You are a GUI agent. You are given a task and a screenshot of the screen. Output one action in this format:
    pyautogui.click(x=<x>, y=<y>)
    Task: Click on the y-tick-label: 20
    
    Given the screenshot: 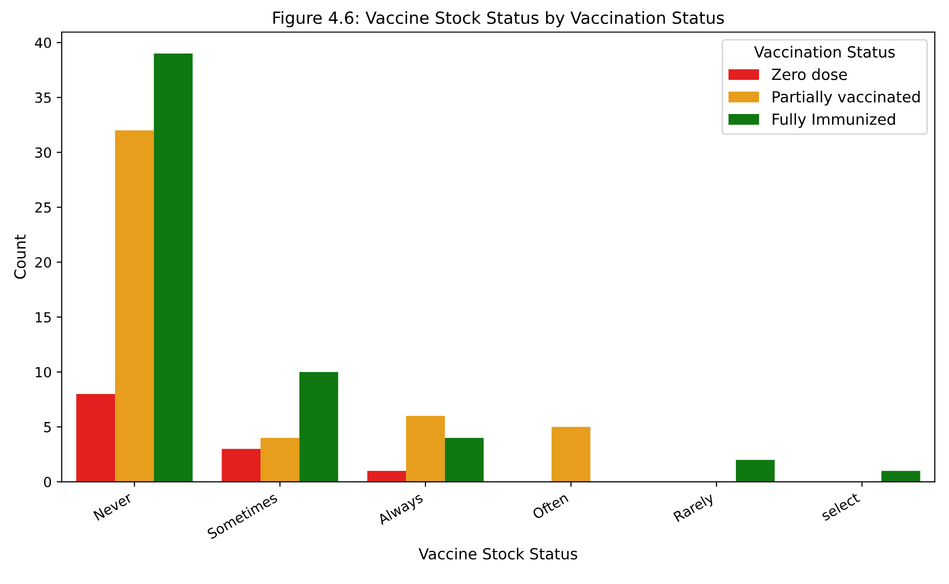 What is the action you would take?
    pyautogui.click(x=43, y=262)
    